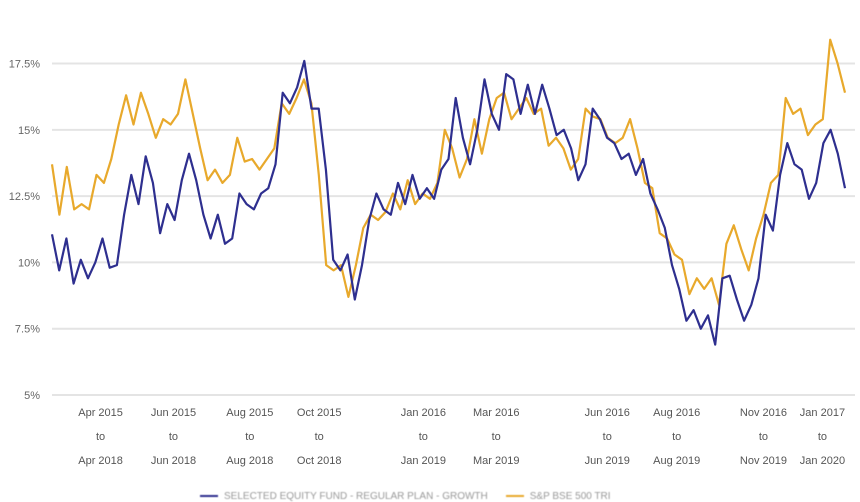 The image size is (860, 502). I want to click on x-tick-label: Jan 2020, so click(822, 461).